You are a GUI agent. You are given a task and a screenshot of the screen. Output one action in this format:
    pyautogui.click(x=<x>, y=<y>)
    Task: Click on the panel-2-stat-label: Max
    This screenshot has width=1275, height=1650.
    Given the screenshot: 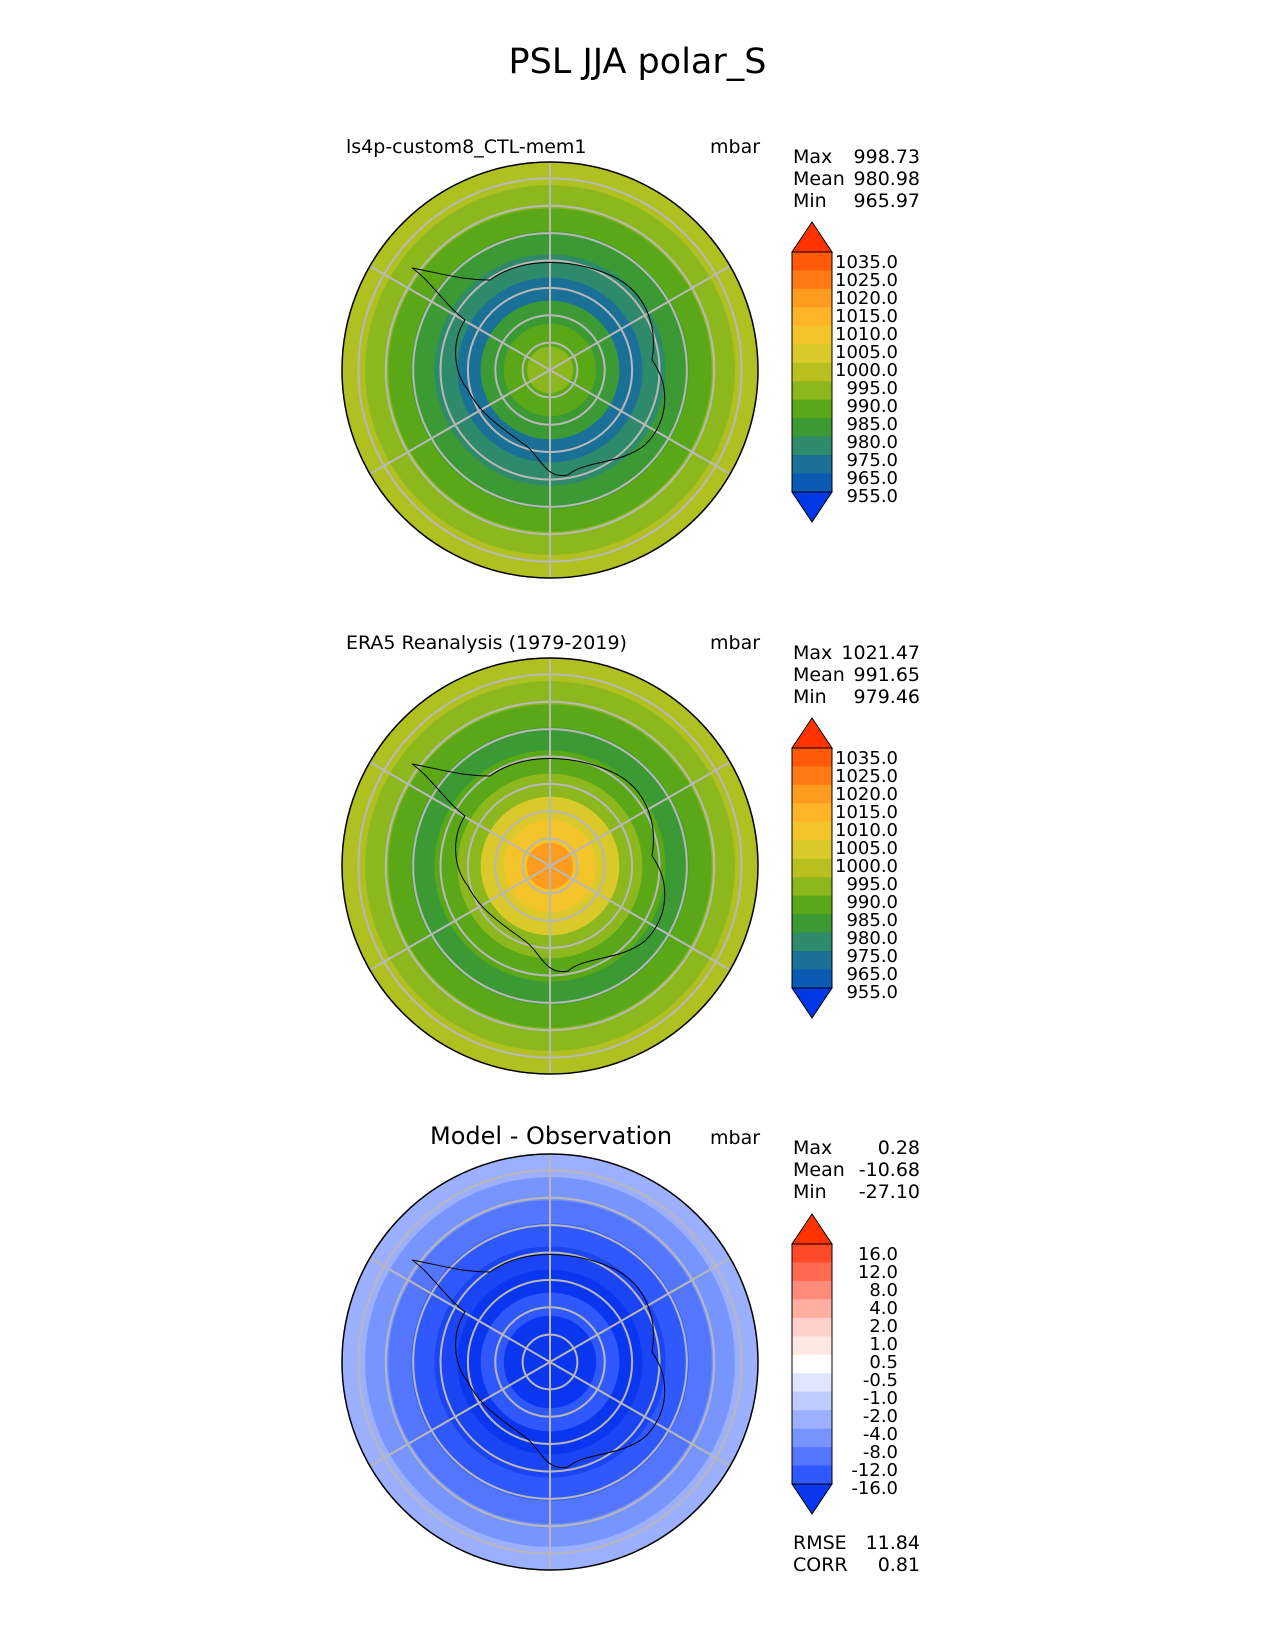 What is the action you would take?
    pyautogui.click(x=813, y=653)
    